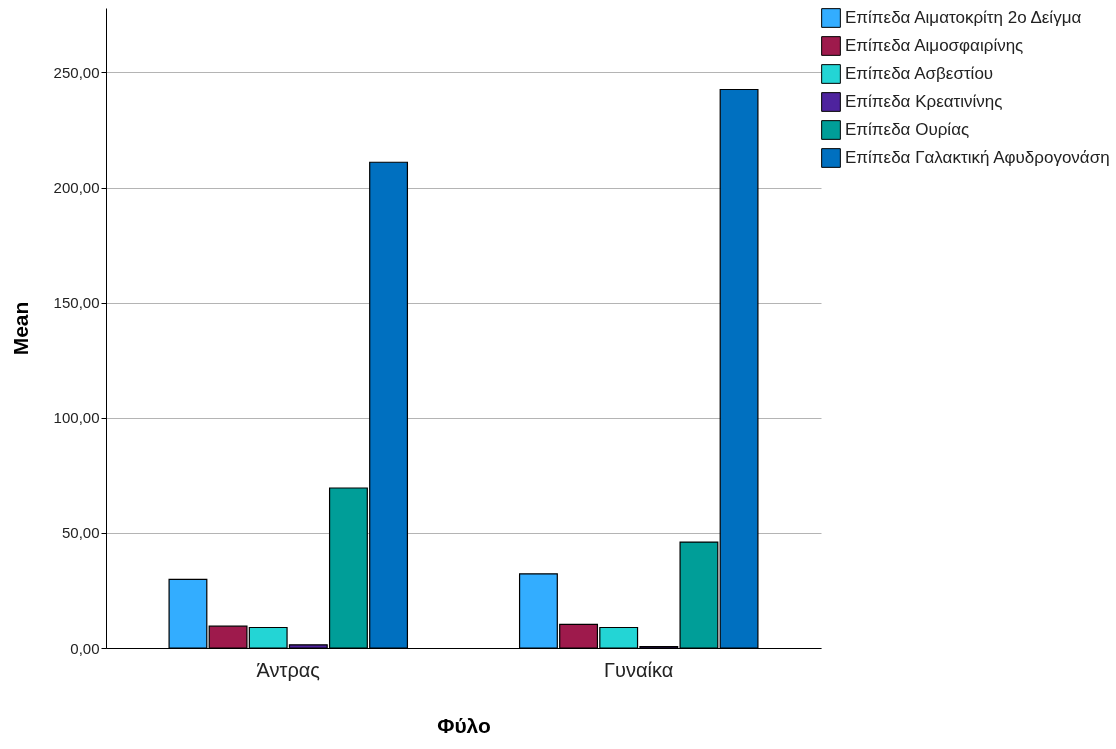 Image resolution: width=1116 pixels, height=749 pixels. I want to click on x-tick-label: Γυναίκα, so click(639, 669).